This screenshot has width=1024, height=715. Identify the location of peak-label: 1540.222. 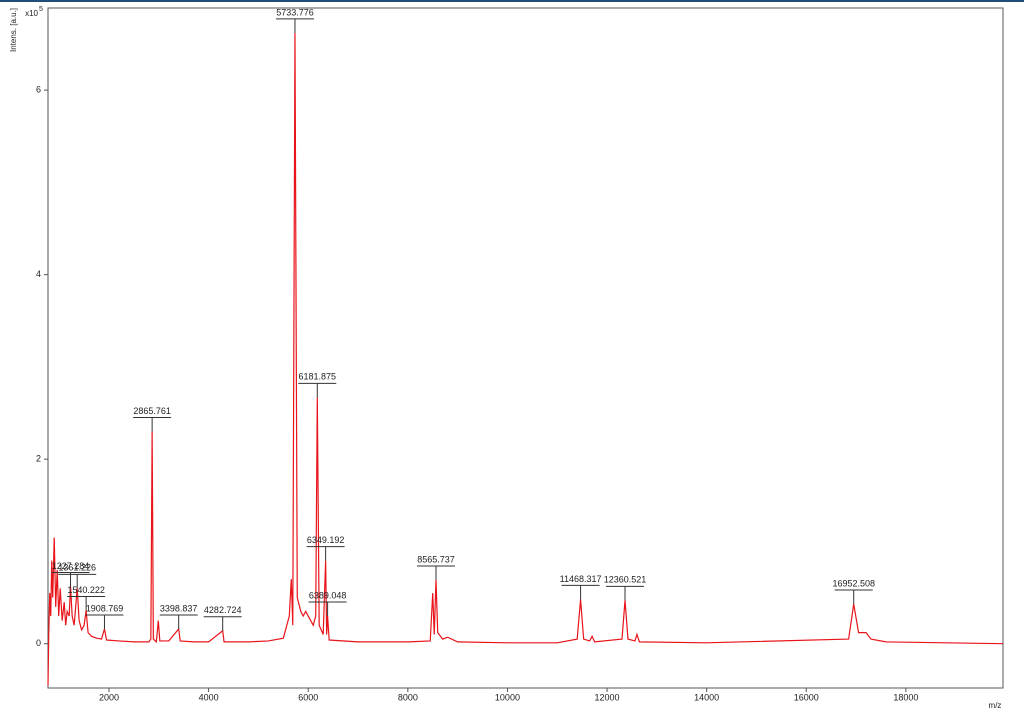
(86, 590).